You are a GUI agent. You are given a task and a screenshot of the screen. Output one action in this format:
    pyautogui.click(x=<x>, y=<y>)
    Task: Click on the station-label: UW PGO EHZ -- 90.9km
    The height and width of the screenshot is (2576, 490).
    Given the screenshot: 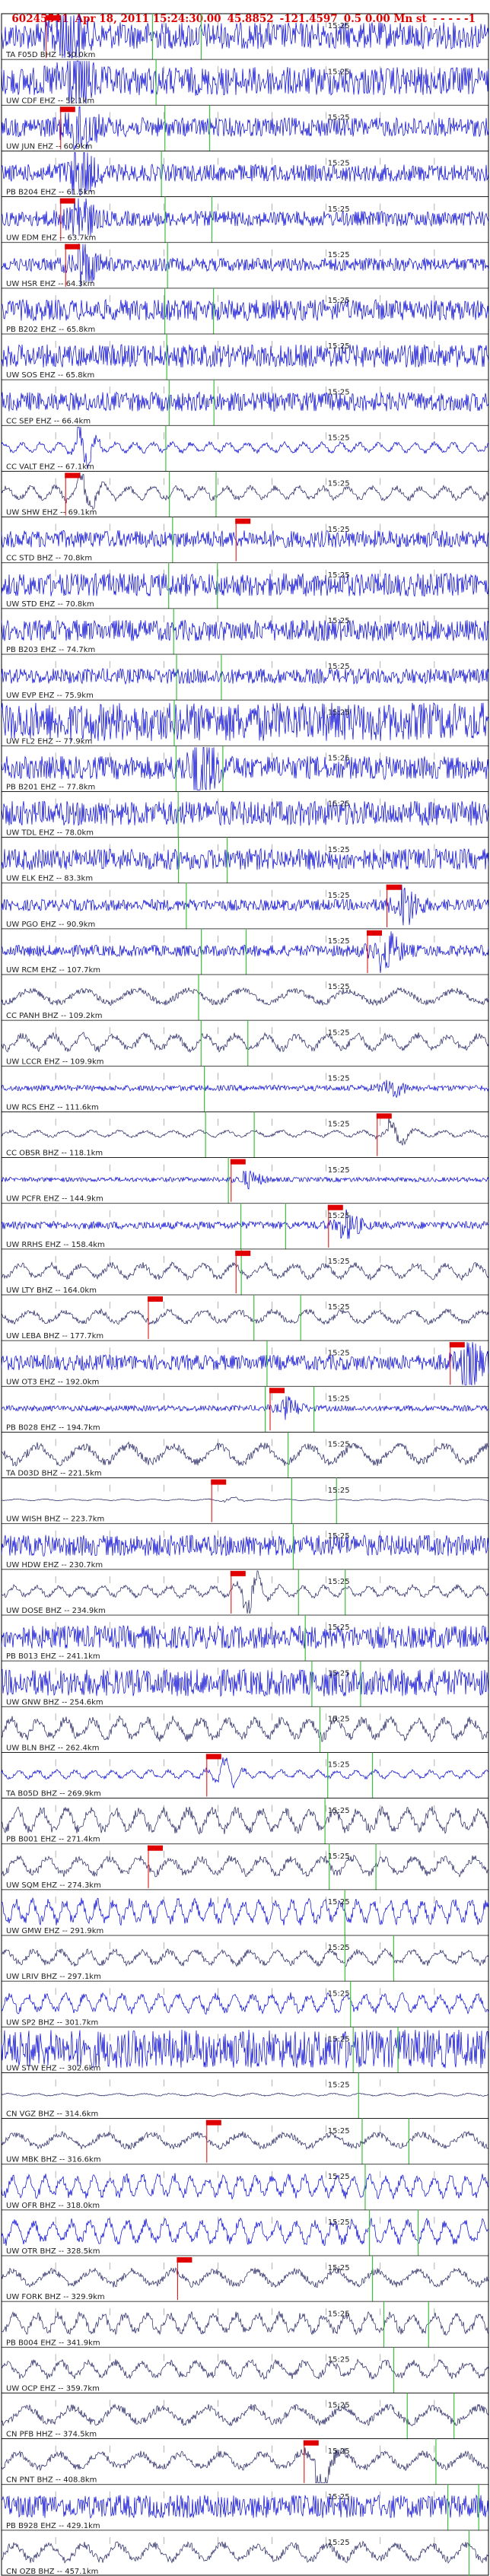 What is the action you would take?
    pyautogui.click(x=50, y=925)
    